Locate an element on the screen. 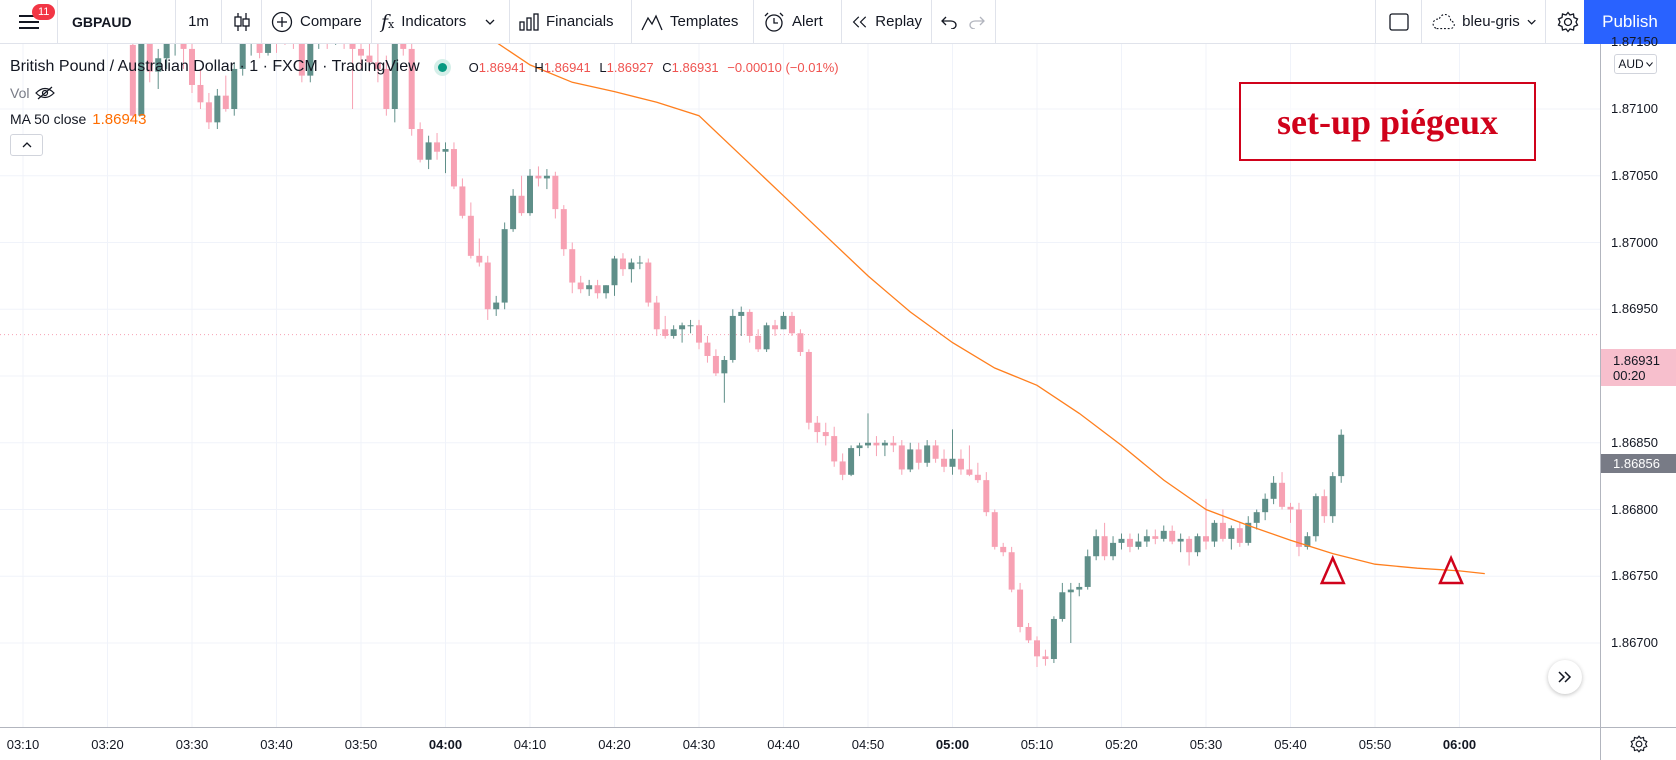 The image size is (1676, 760). time-axis-label: 05:00 is located at coordinates (952, 744).